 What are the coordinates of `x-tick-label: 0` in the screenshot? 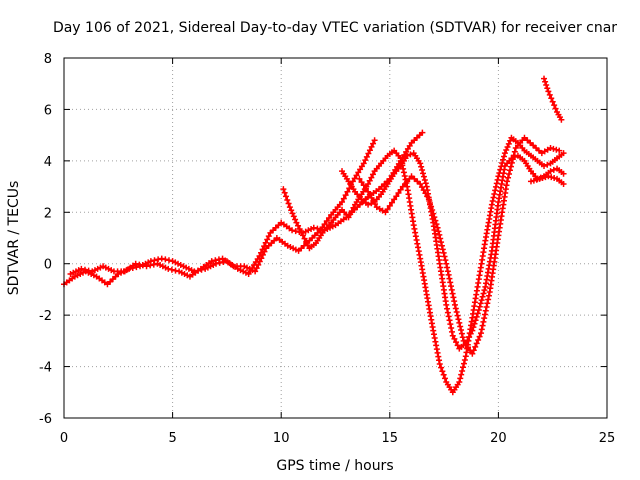 It's located at (64, 438).